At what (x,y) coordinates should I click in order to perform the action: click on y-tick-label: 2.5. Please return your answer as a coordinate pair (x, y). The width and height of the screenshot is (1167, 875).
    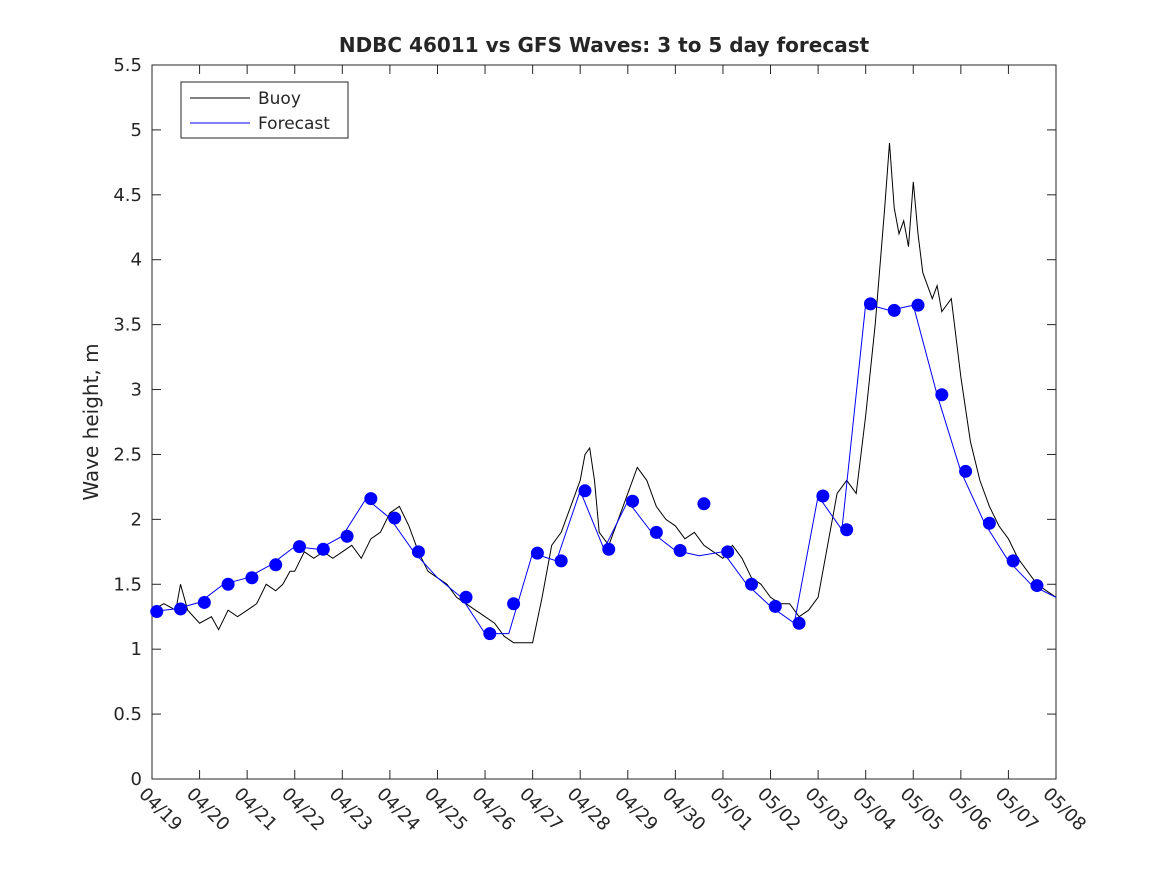
    Looking at the image, I should click on (127, 454).